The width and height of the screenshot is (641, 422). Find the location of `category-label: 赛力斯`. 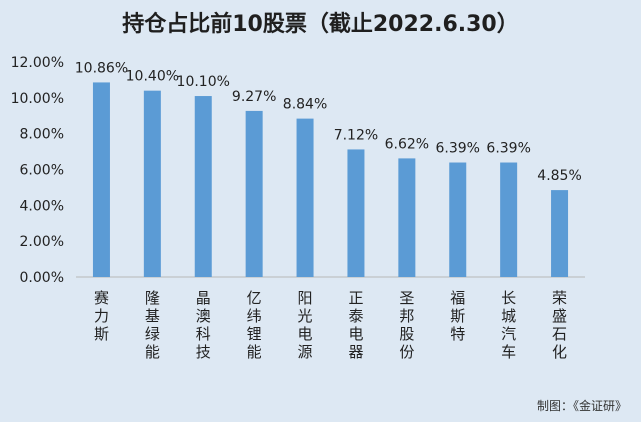

category-label: 赛力斯 is located at coordinates (101, 316).